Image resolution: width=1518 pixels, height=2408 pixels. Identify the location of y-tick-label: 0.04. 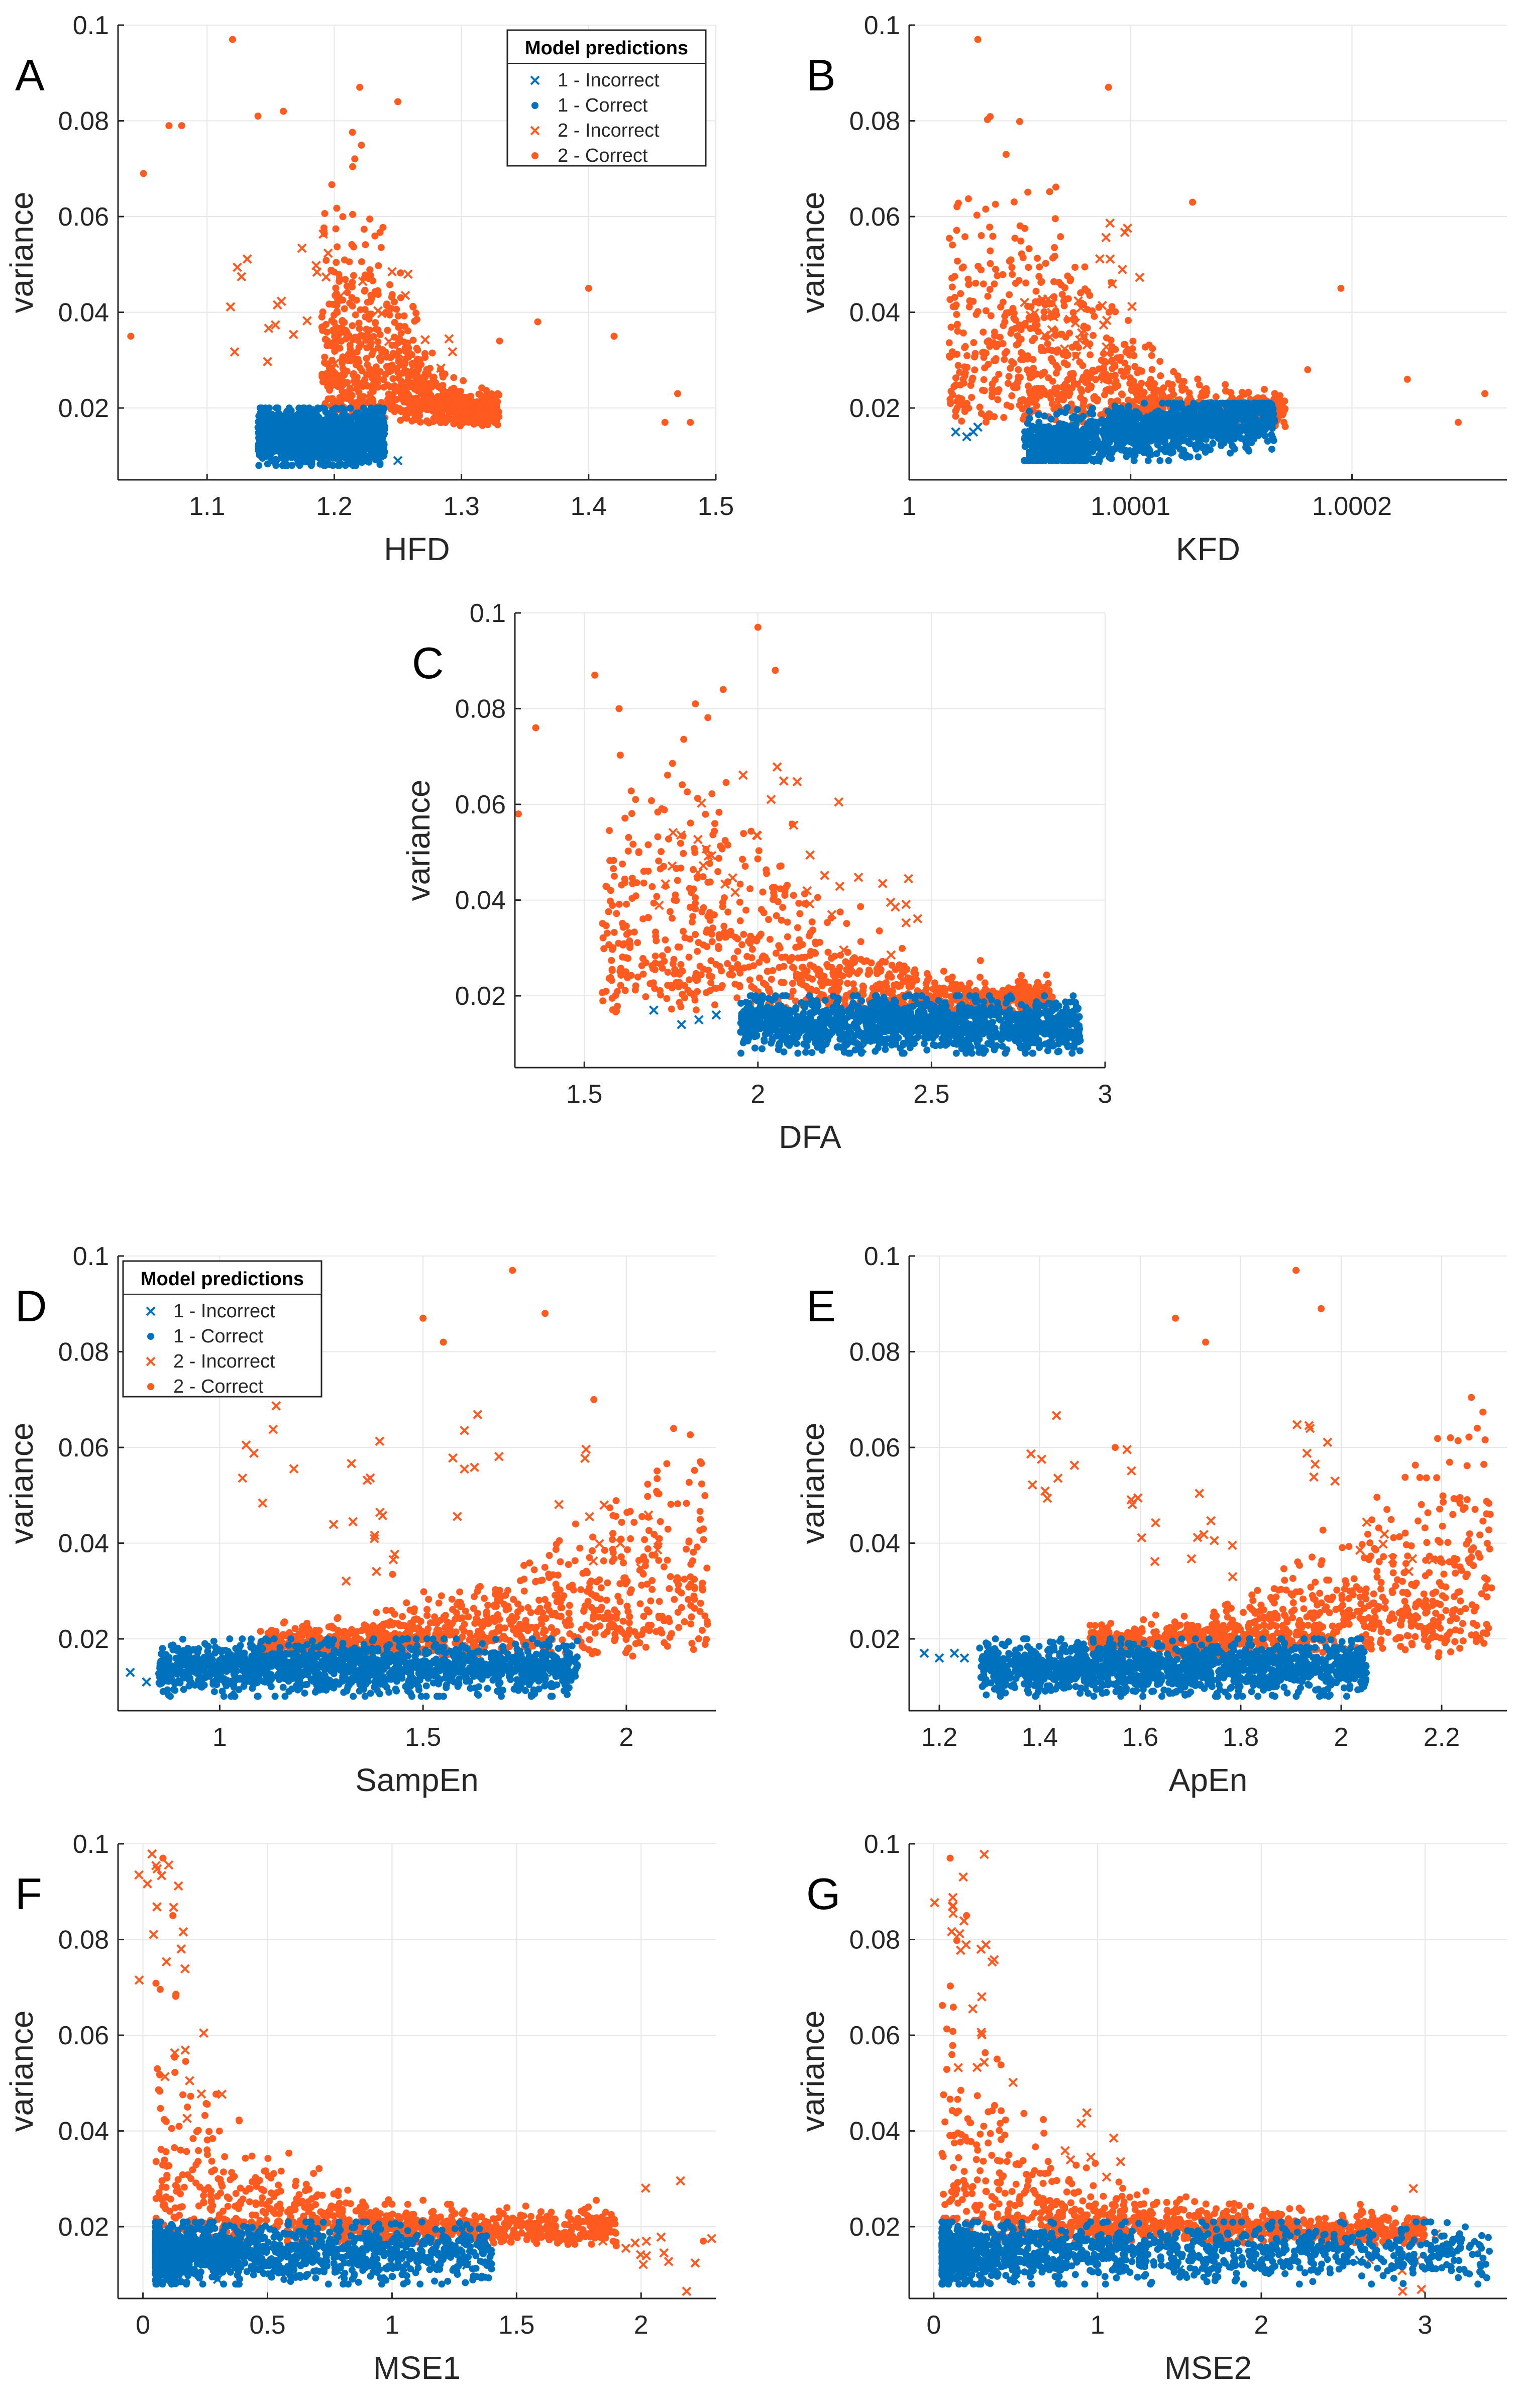
(875, 313).